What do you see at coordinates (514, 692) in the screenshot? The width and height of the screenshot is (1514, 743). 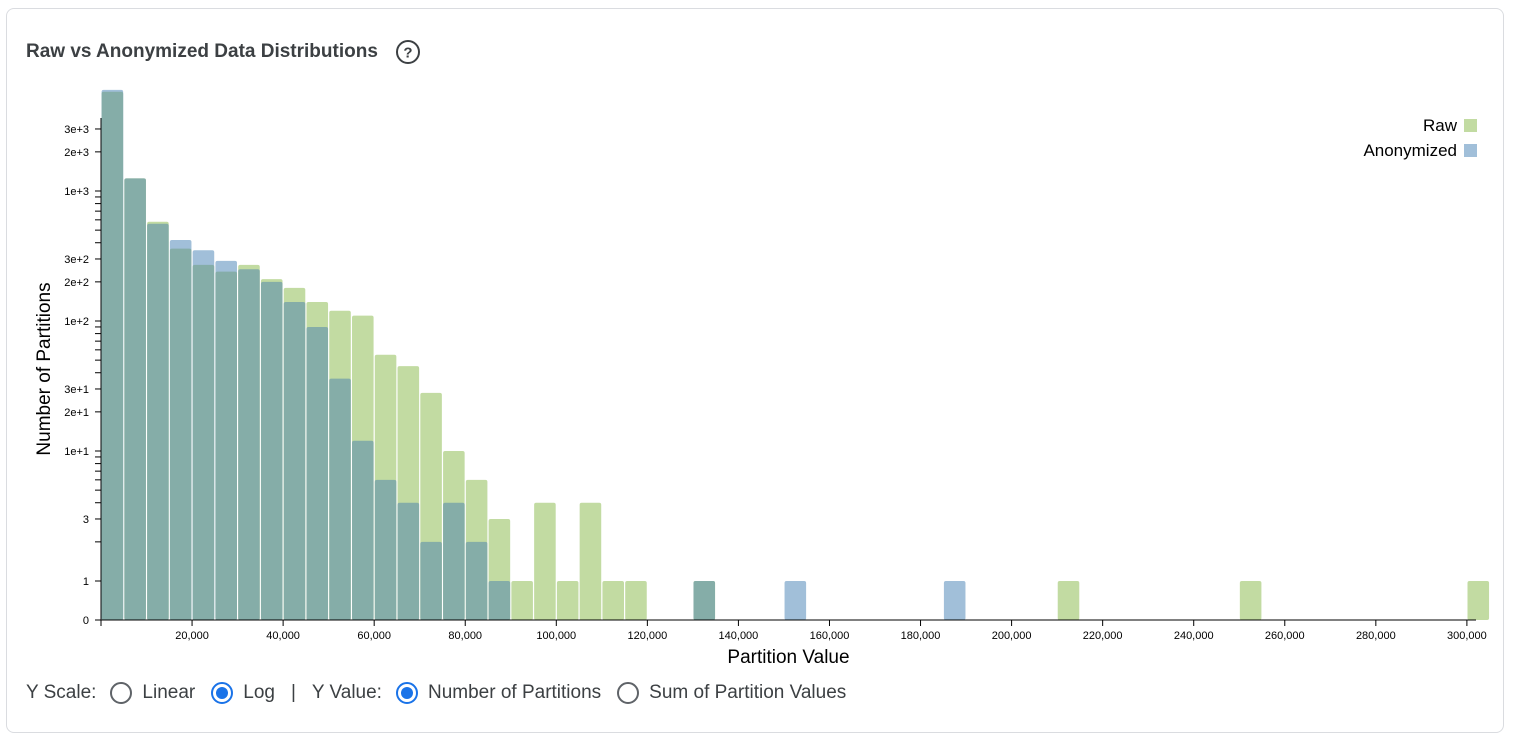 I see `y-value-count-label: Number of Partitions` at bounding box center [514, 692].